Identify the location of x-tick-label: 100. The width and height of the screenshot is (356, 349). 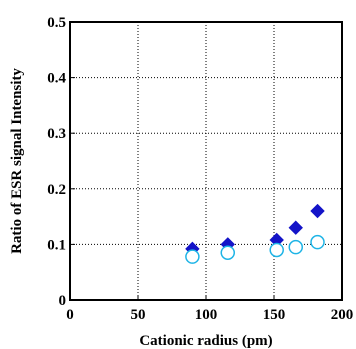
(206, 315).